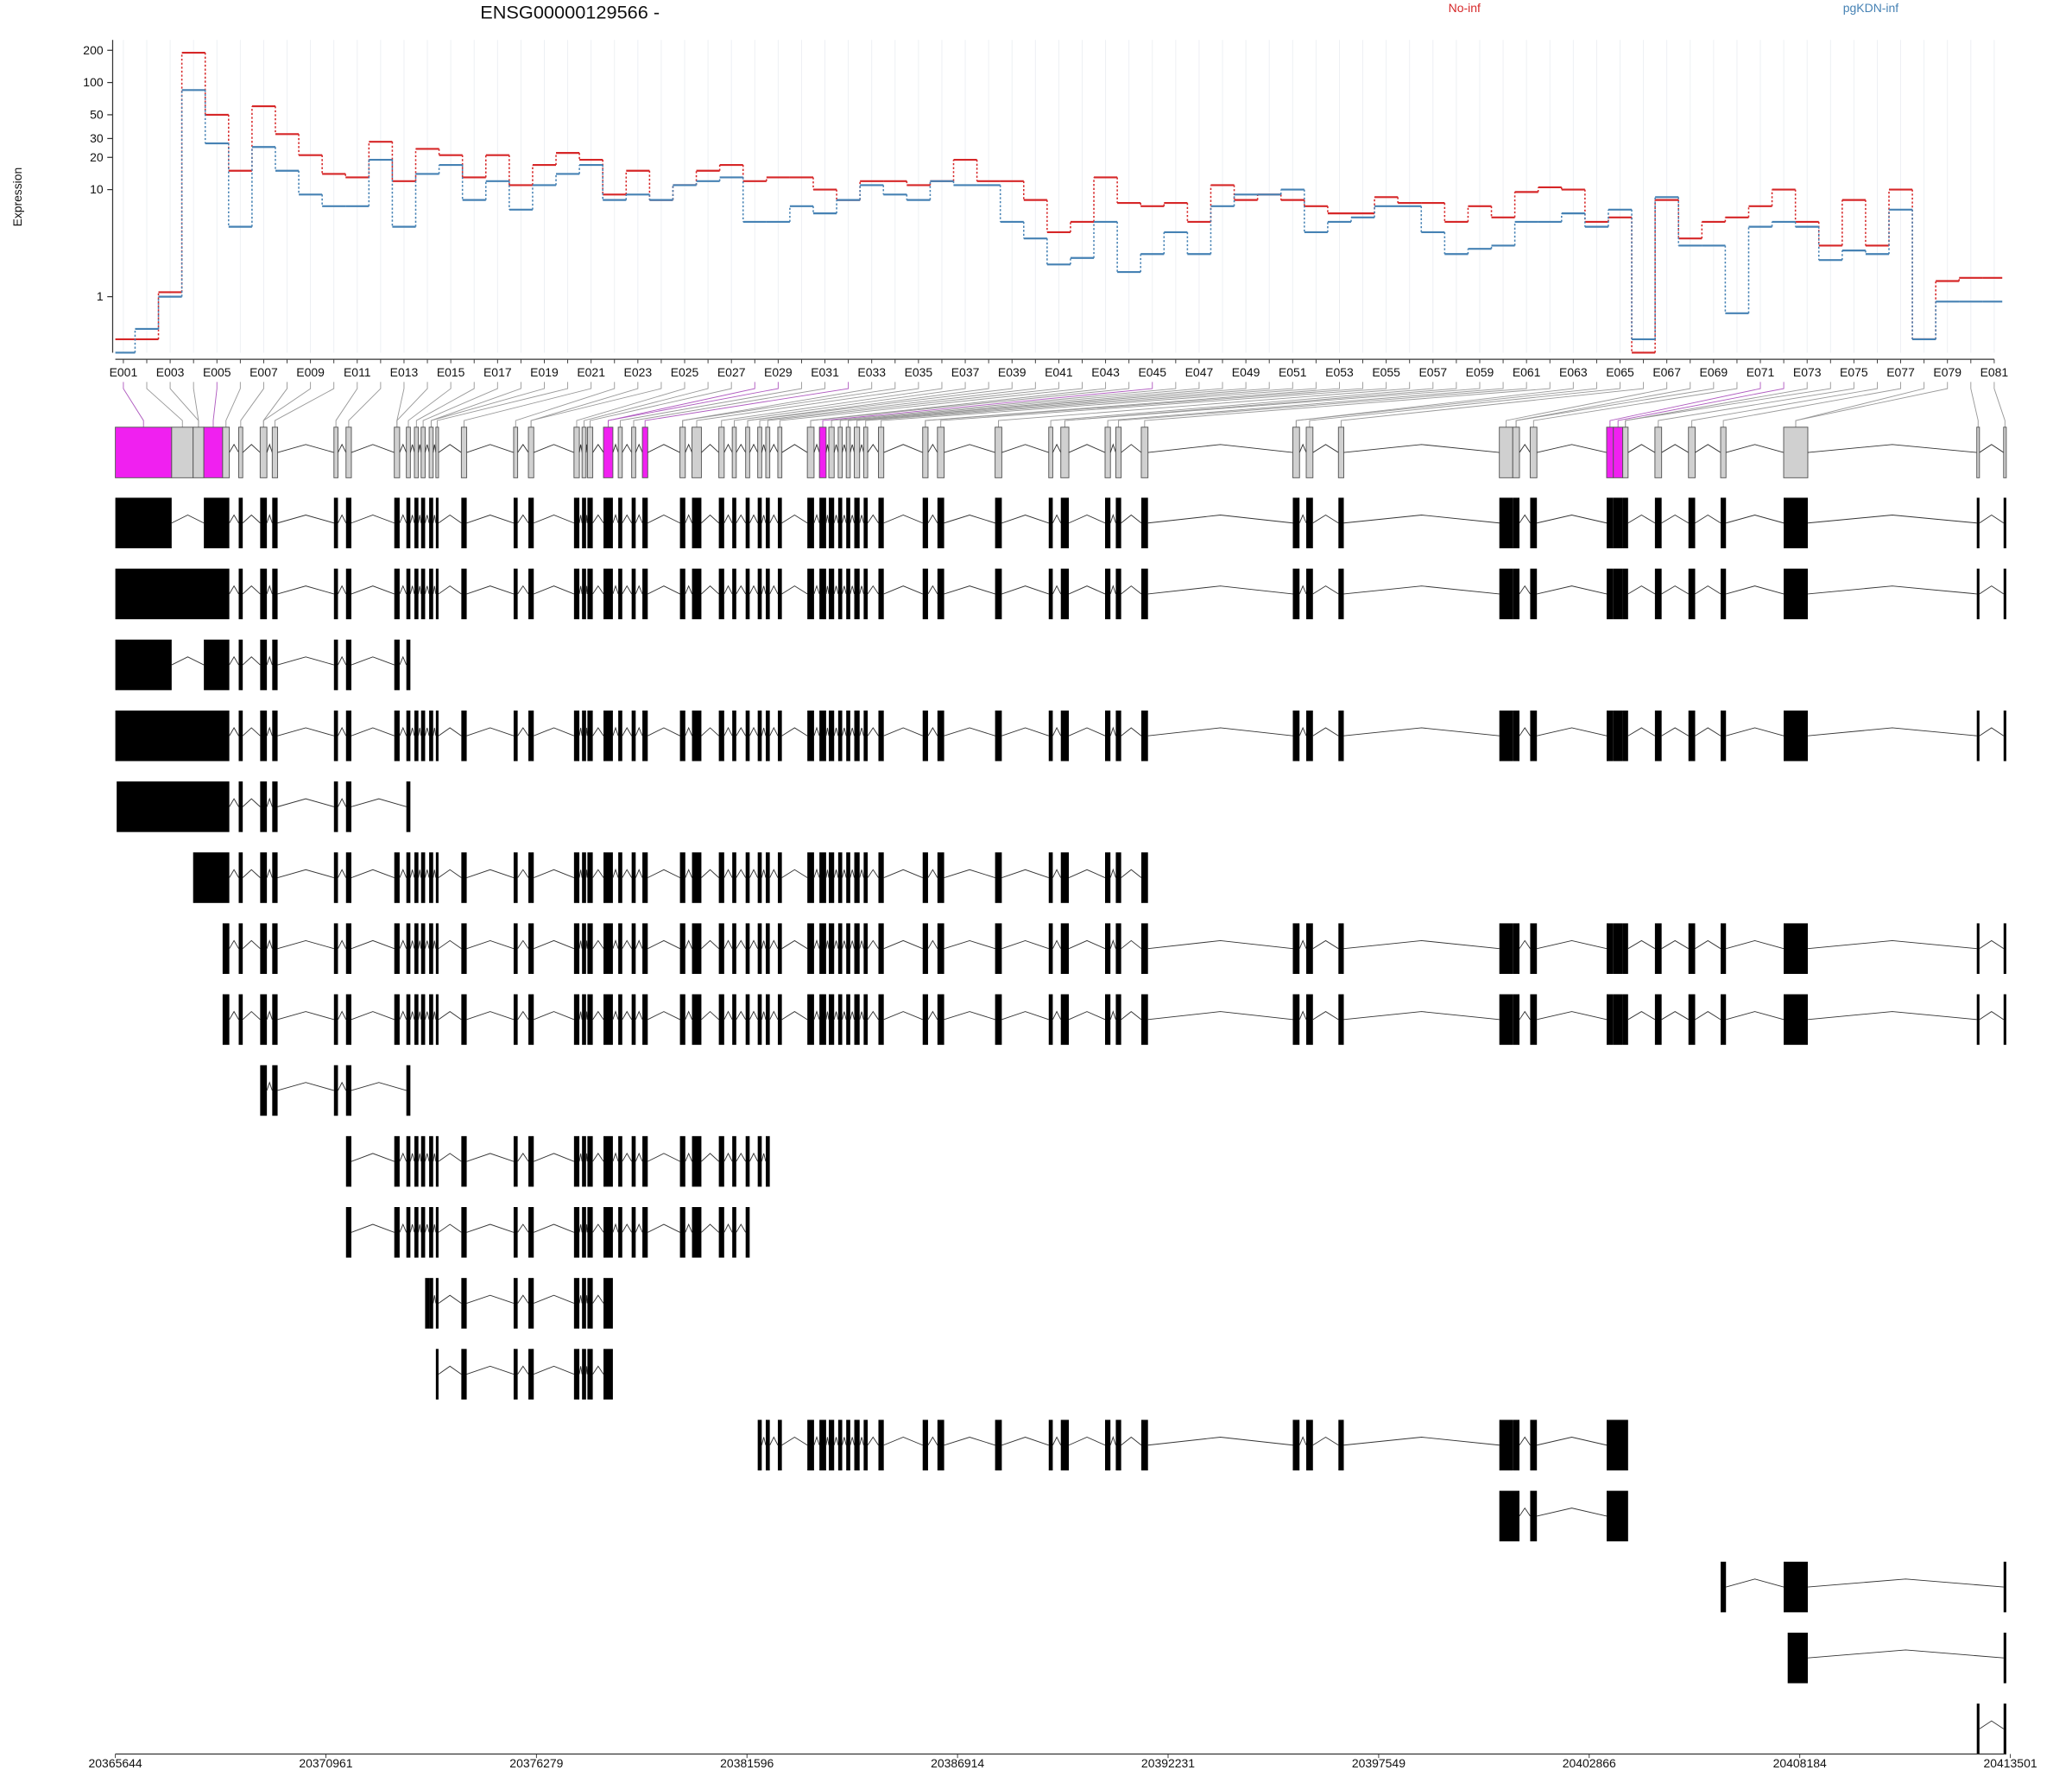 The height and width of the screenshot is (1770, 2072). What do you see at coordinates (965, 372) in the screenshot?
I see `x-tick-label: E037` at bounding box center [965, 372].